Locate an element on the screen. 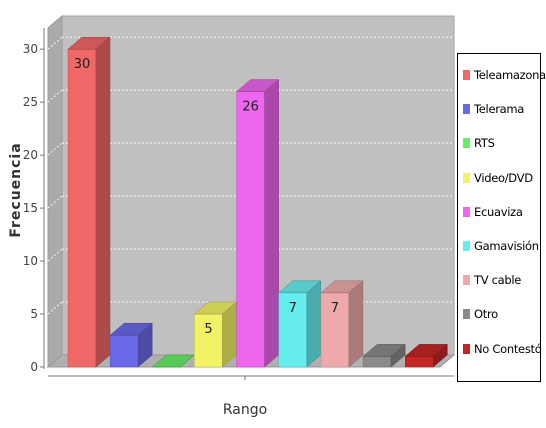  legend-label: RTS is located at coordinates (484, 143).